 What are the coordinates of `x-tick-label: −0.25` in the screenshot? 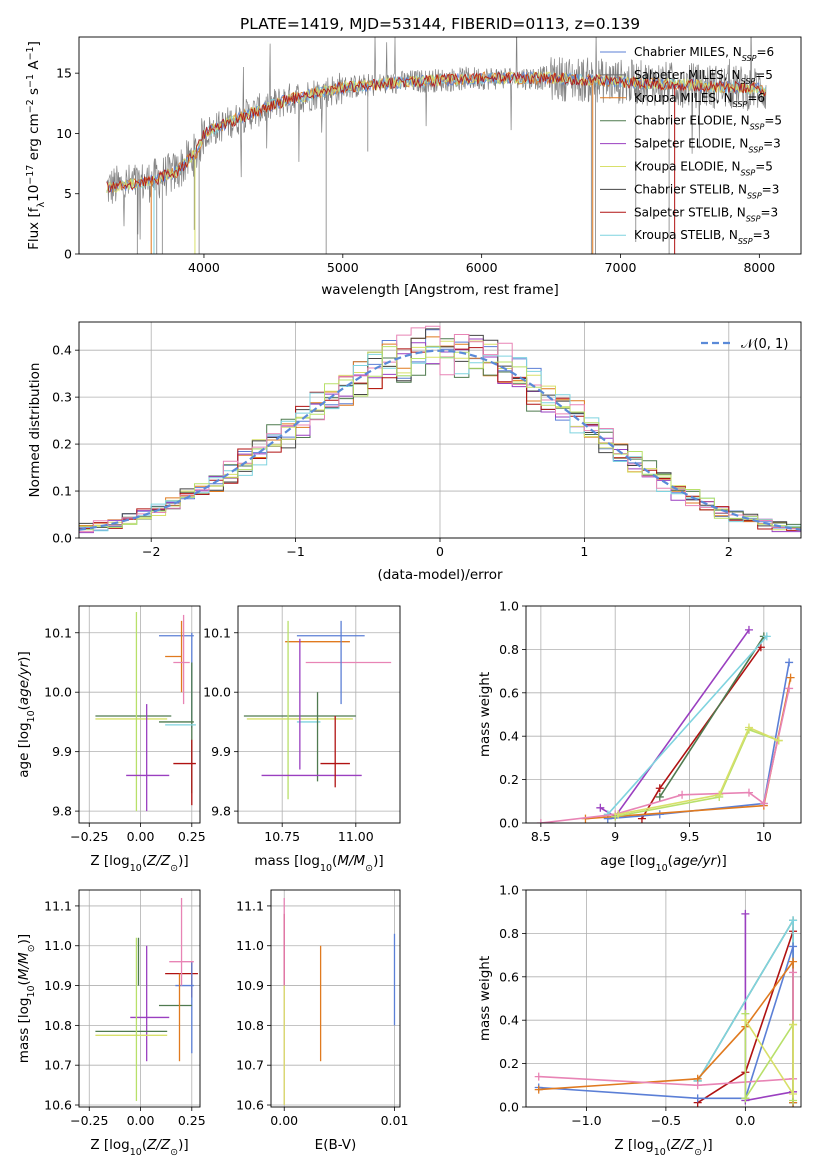 It's located at (89, 1120).